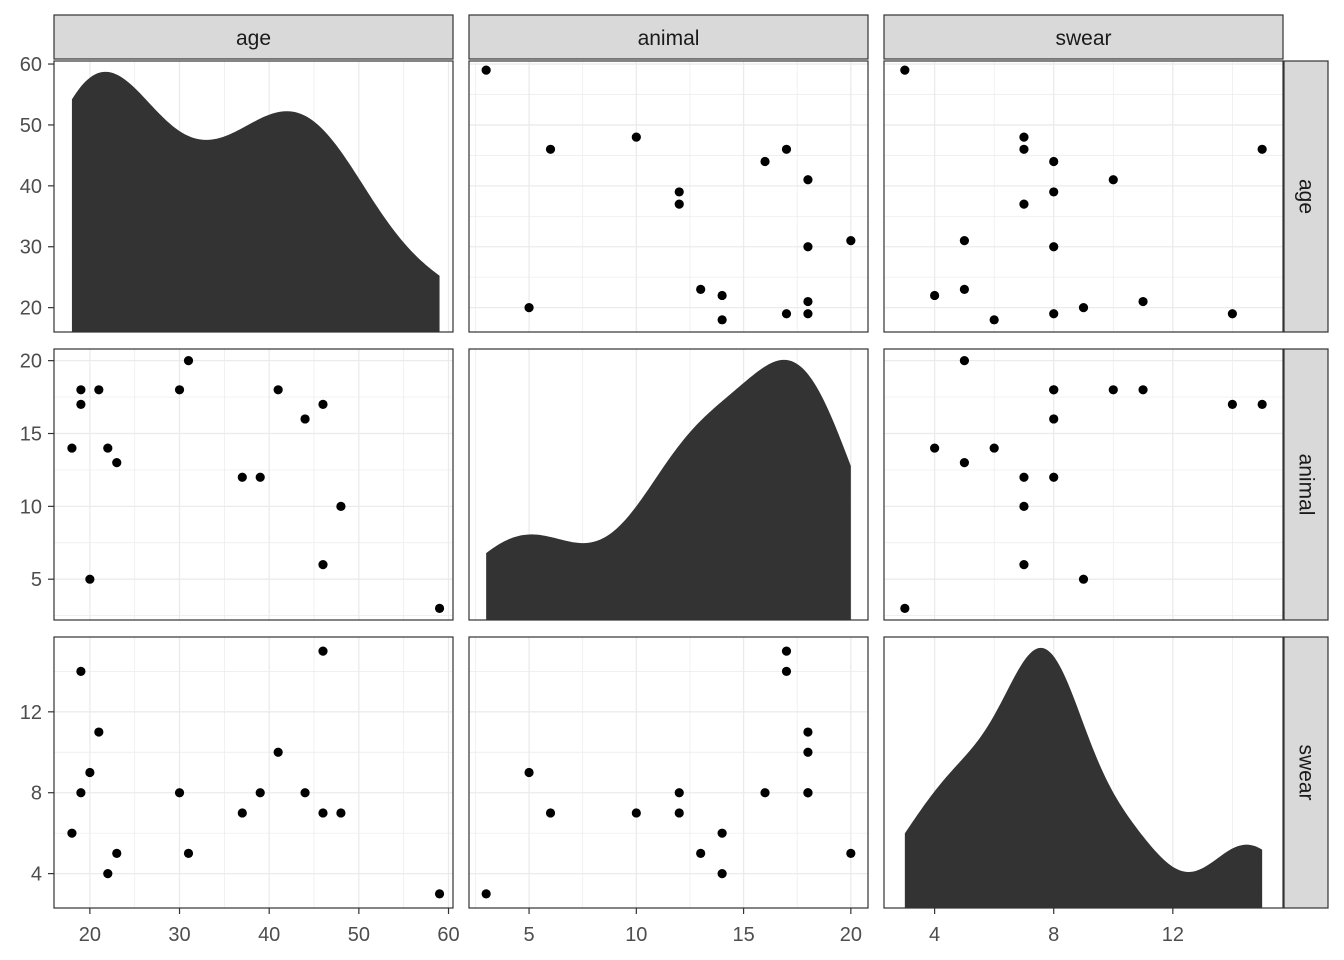 The height and width of the screenshot is (960, 1344). I want to click on right-strip-label-age: age, so click(1306, 196).